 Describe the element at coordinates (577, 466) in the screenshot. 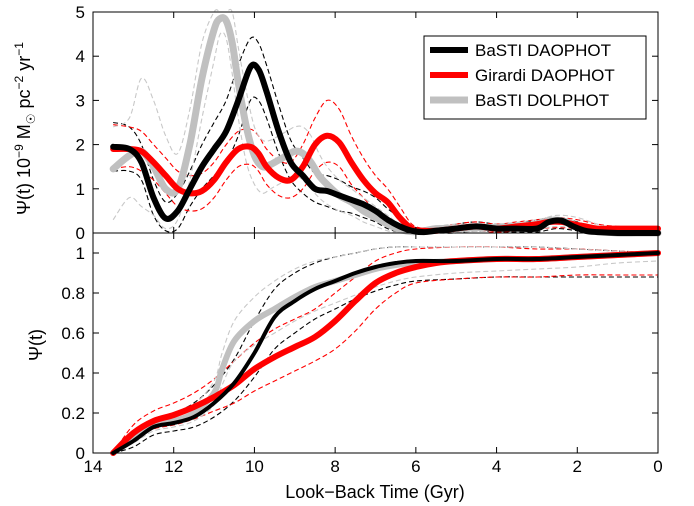

I see `xtick-label: 2` at that location.